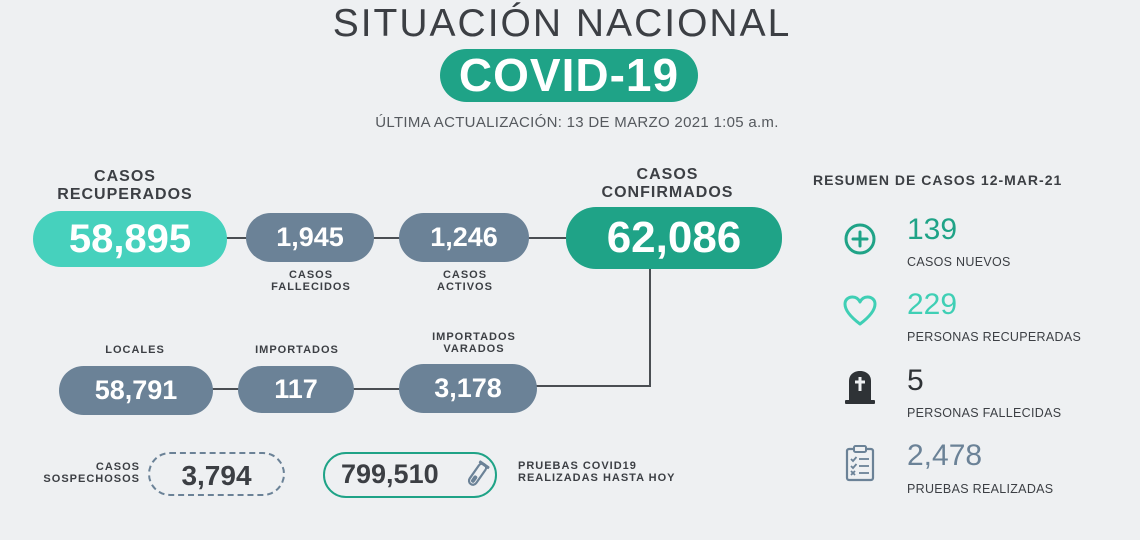  Describe the element at coordinates (474, 337) in the screenshot. I see `stranded-label-line1: IMPORTADOS` at that location.